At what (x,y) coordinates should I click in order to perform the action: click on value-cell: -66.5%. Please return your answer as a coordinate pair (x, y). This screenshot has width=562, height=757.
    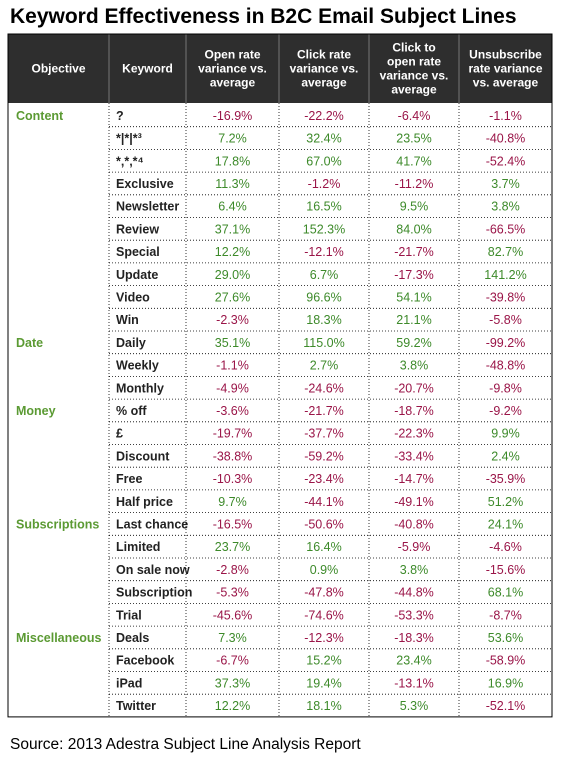
    Looking at the image, I should click on (506, 229).